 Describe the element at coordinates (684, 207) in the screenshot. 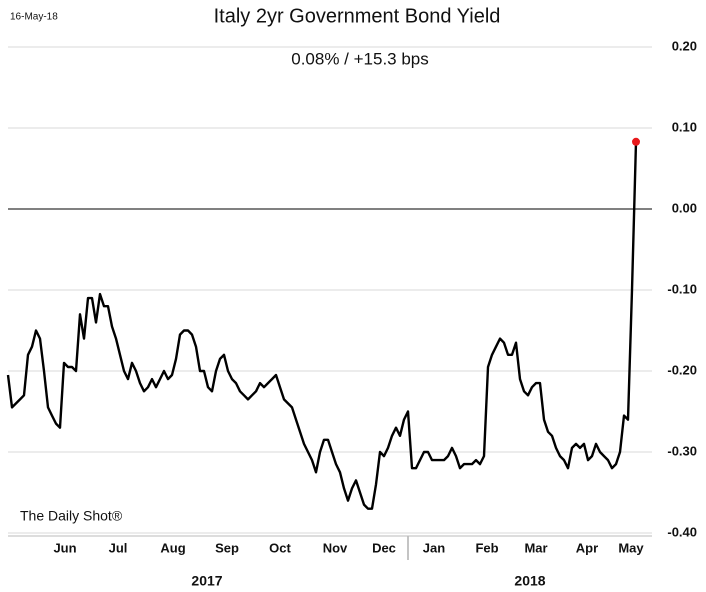

I see `y-tick-label: 0.00` at that location.